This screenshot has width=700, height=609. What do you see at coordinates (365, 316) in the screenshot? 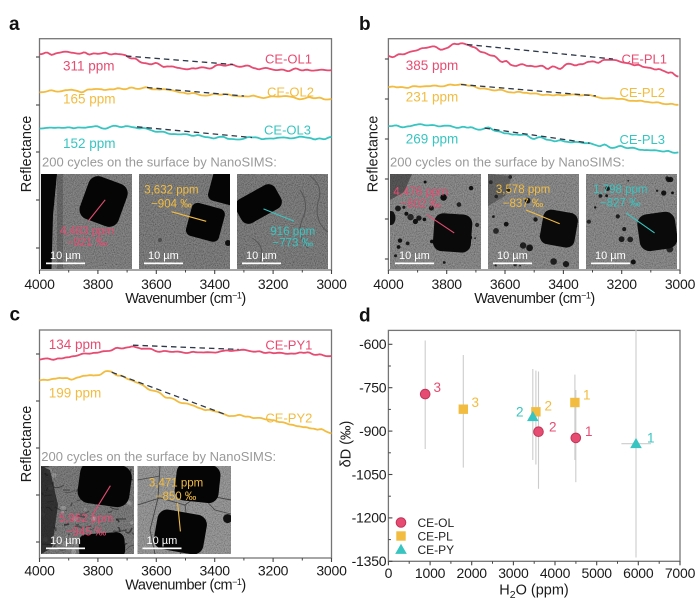
I see `svg-text: d` at bounding box center [365, 316].